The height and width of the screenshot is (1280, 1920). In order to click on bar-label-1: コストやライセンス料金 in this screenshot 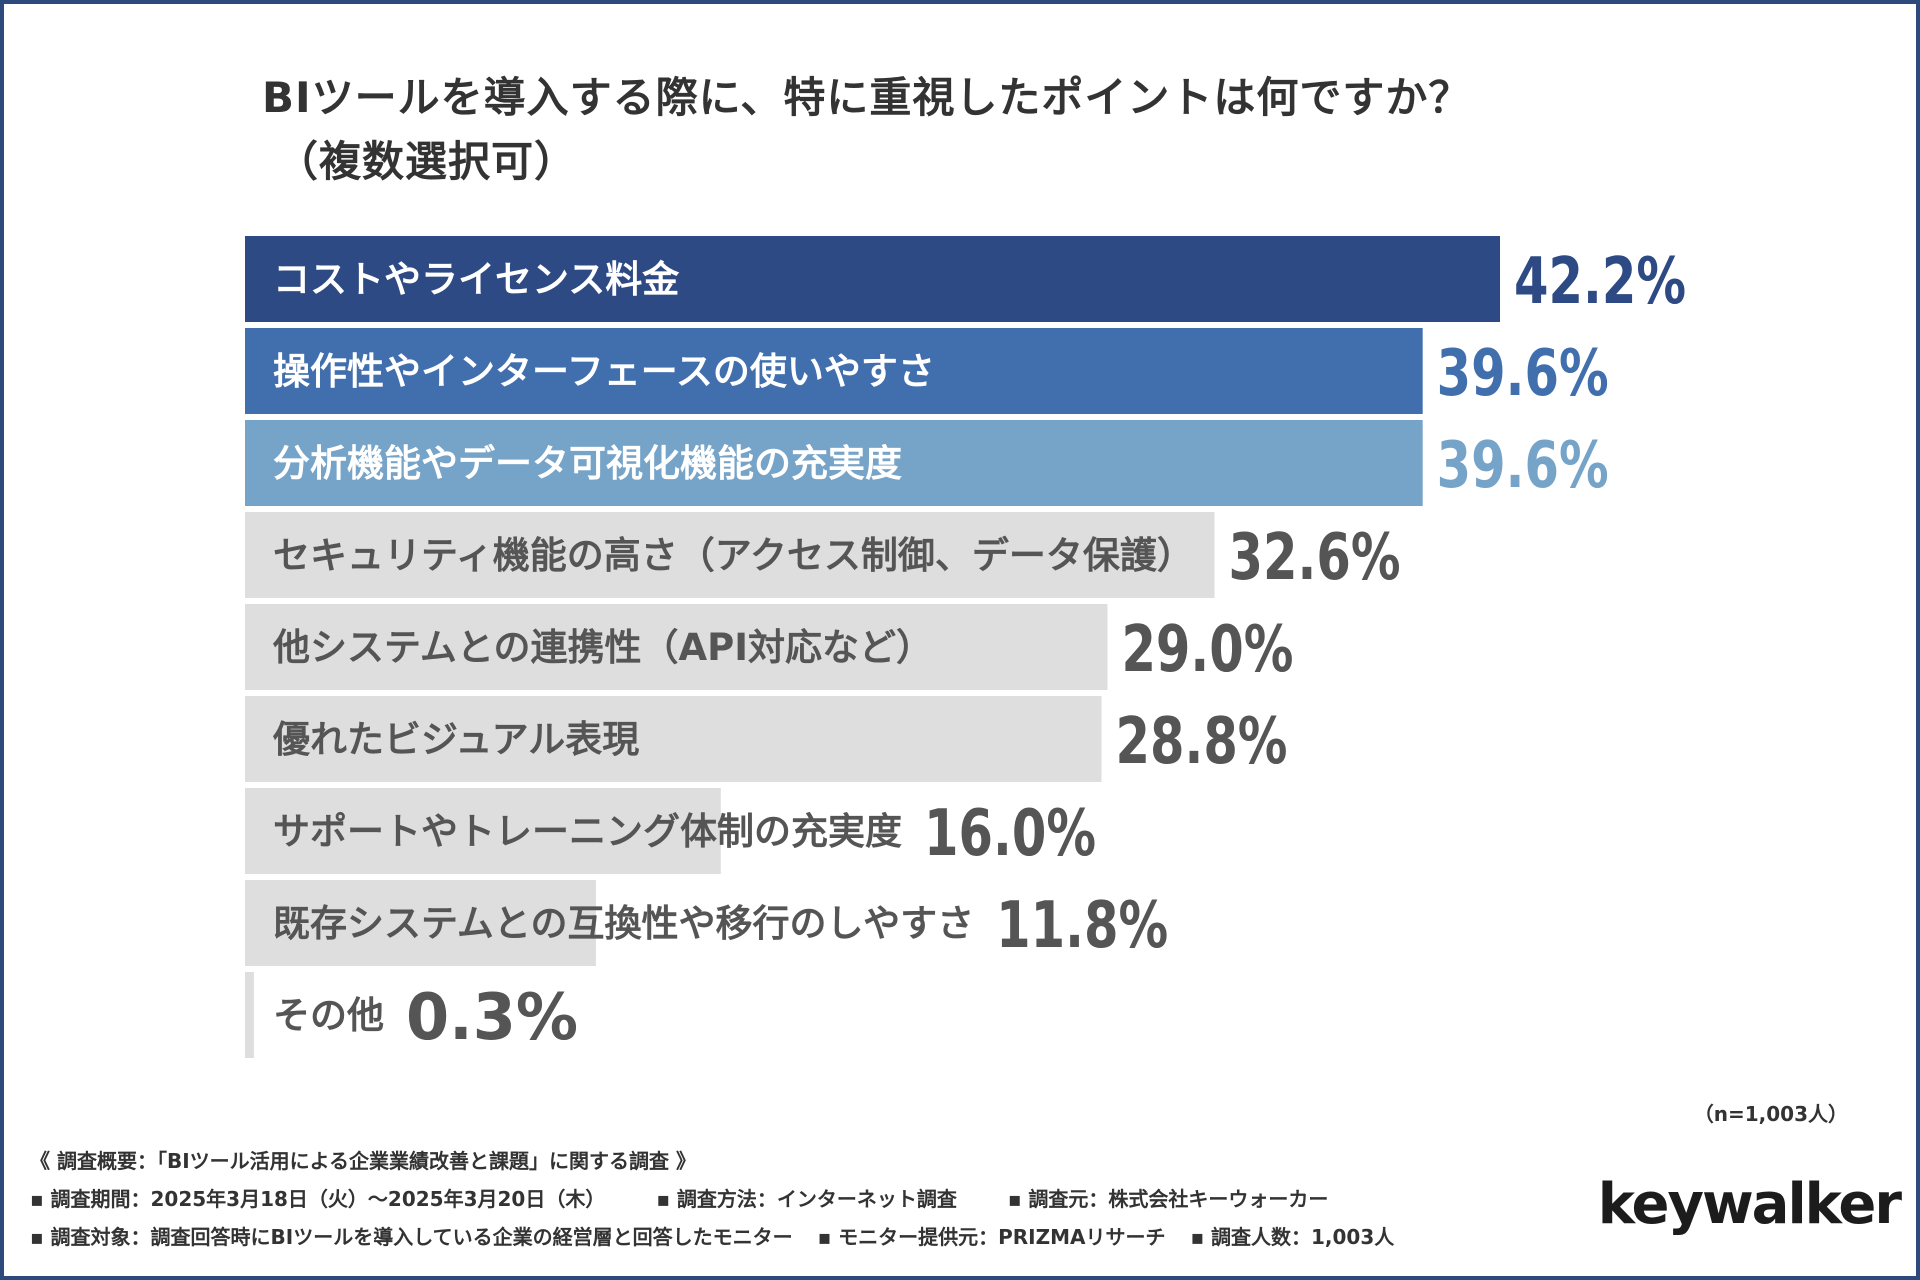, I will do `click(476, 279)`.